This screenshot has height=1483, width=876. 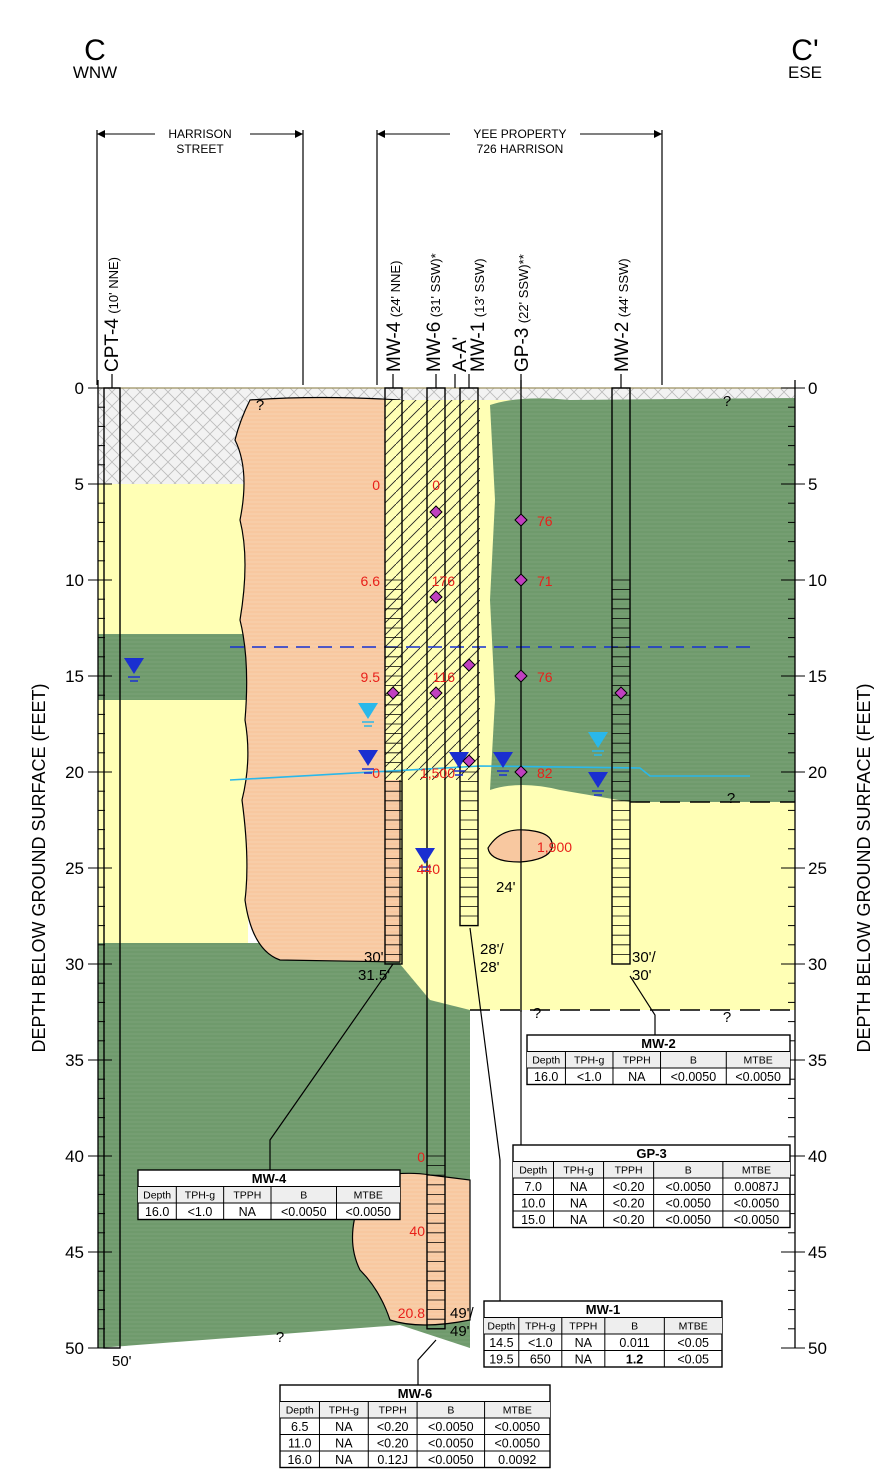 I want to click on boring-note: (10' NNE), so click(x=113, y=285).